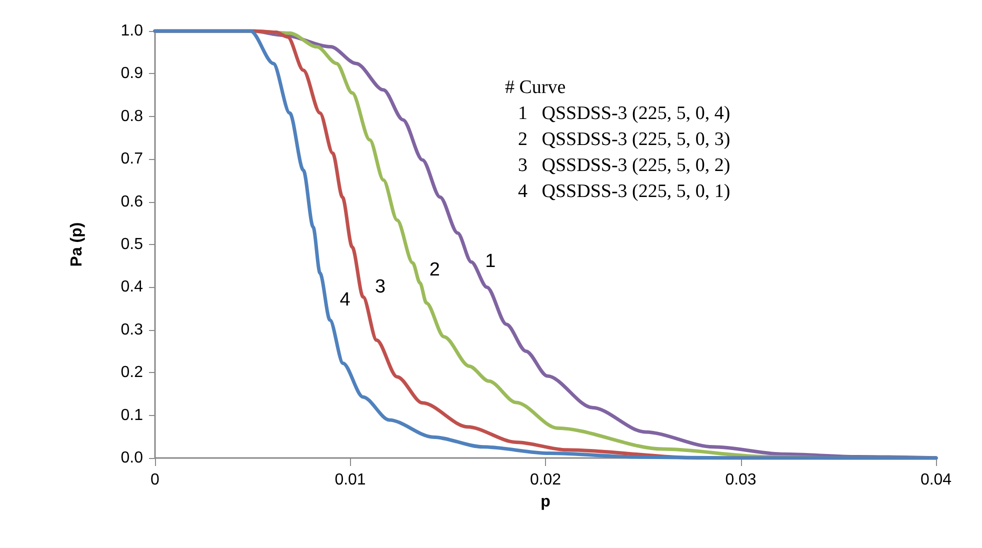 This screenshot has width=982, height=548. What do you see at coordinates (434, 270) in the screenshot?
I see `series-label: 2` at bounding box center [434, 270].